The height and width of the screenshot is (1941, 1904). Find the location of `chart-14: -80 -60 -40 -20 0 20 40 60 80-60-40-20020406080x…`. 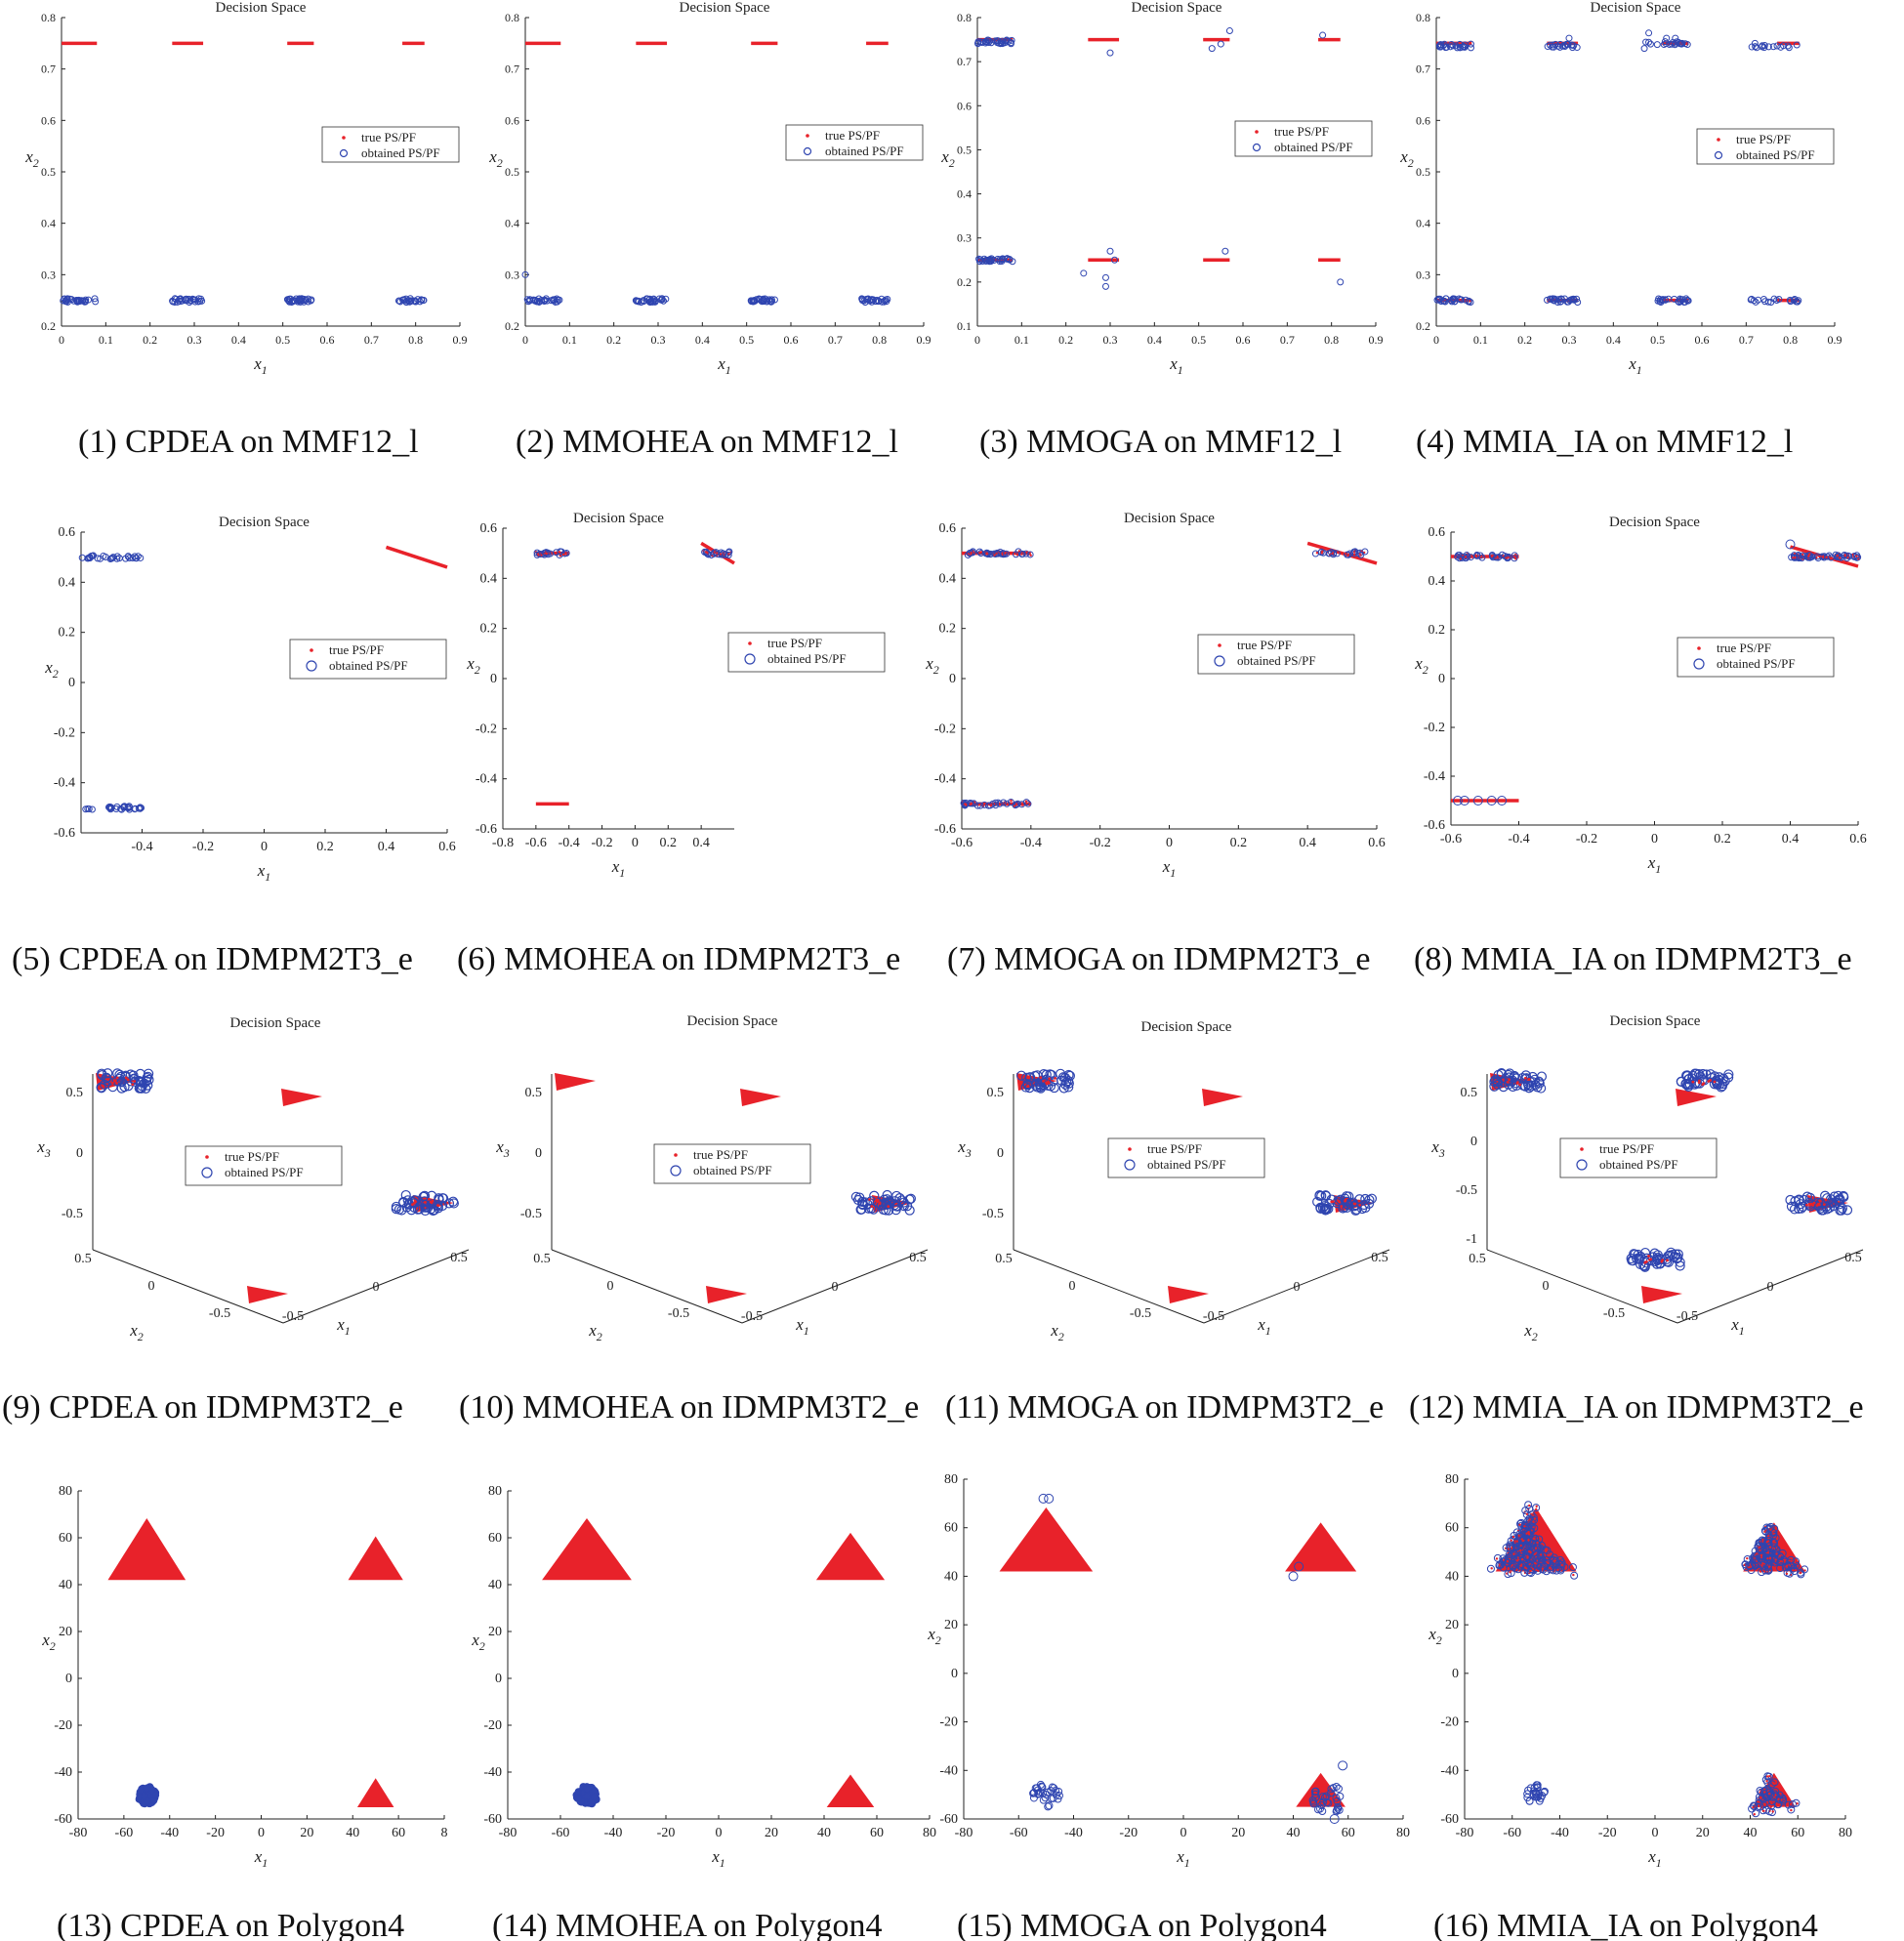

chart-14: -80 -60 -40 -20 0 20 40 60 80-60-40-20020406080x… is located at coordinates (703, 1677).